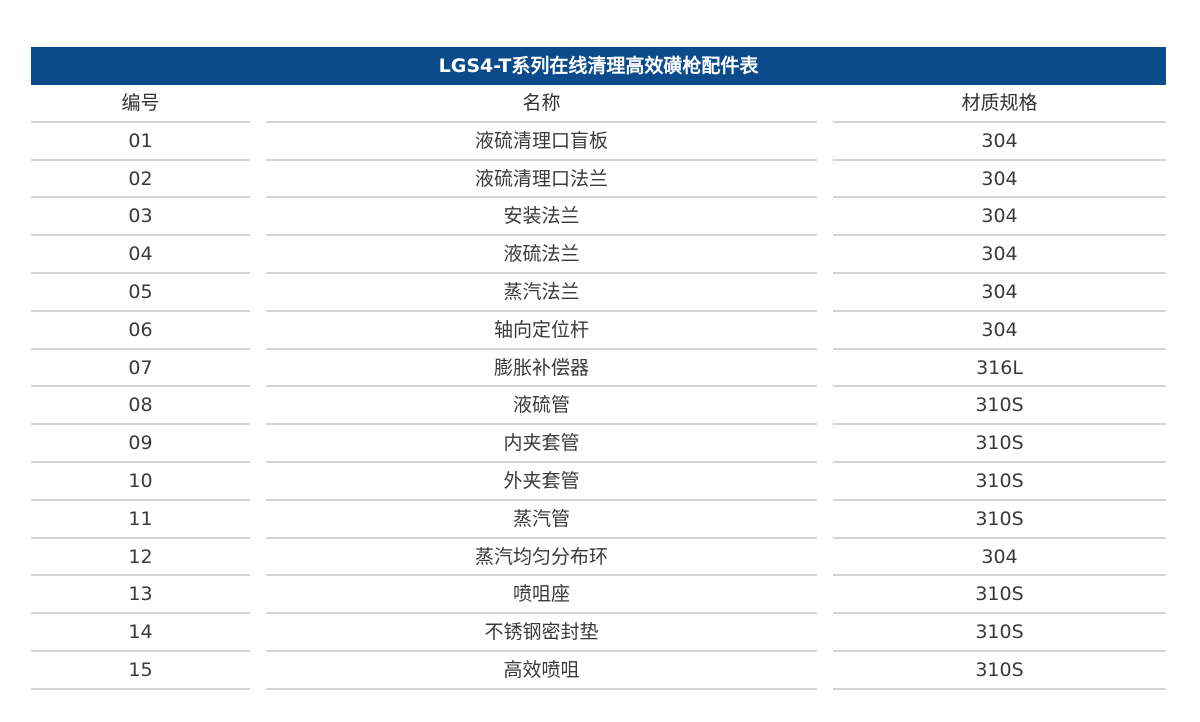  What do you see at coordinates (140, 595) in the screenshot?
I see `cell-number: 13` at bounding box center [140, 595].